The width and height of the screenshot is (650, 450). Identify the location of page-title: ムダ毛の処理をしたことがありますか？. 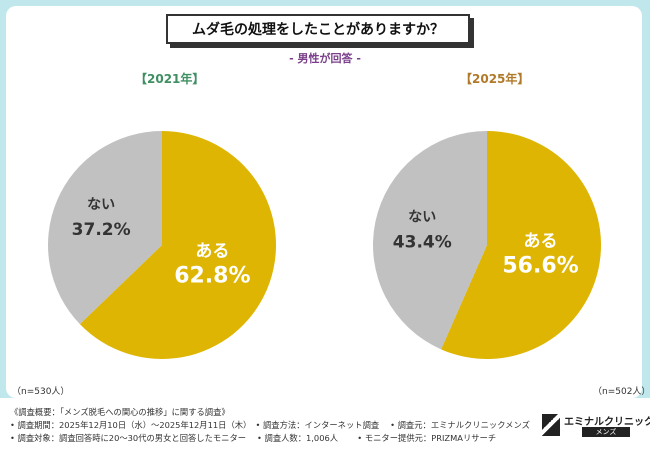
(318, 29).